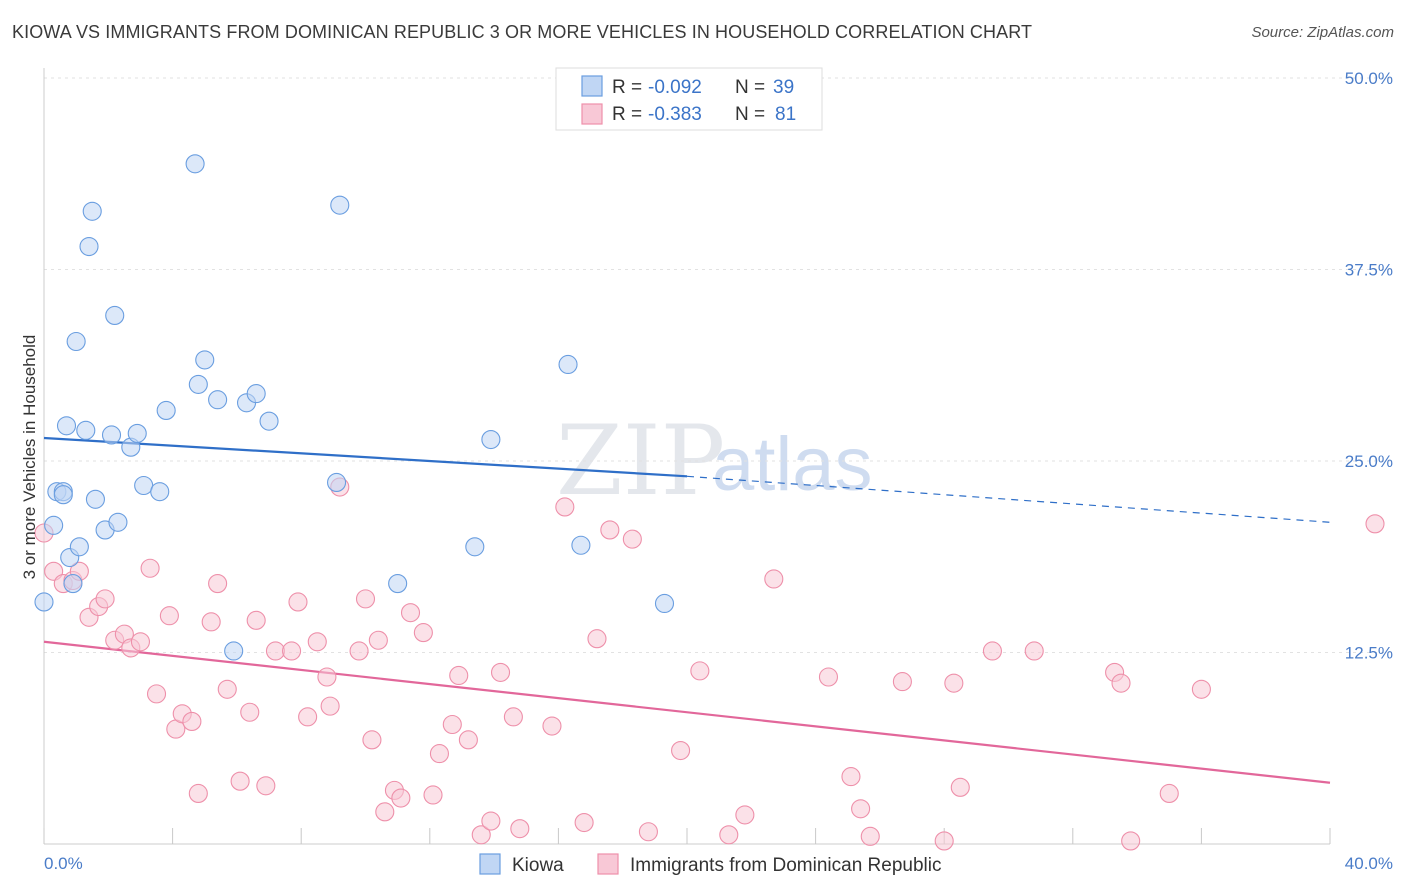  What do you see at coordinates (365, 457) in the screenshot?
I see `kiowa-trend-line` at bounding box center [365, 457].